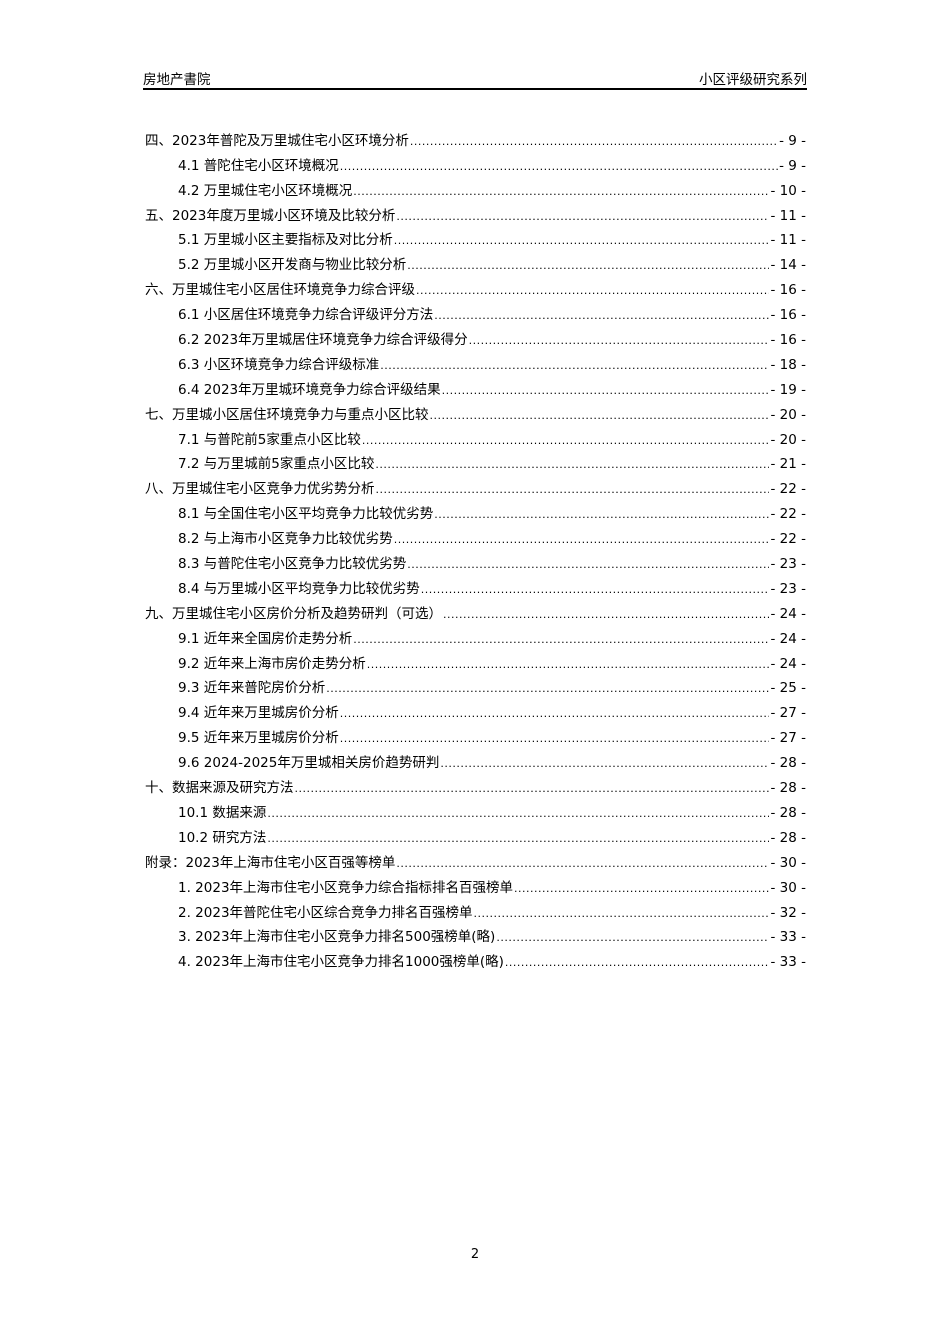 The image size is (950, 1344). I want to click on toc-entry-title: 4.1 普陀住宅小区环境概况, so click(258, 165).